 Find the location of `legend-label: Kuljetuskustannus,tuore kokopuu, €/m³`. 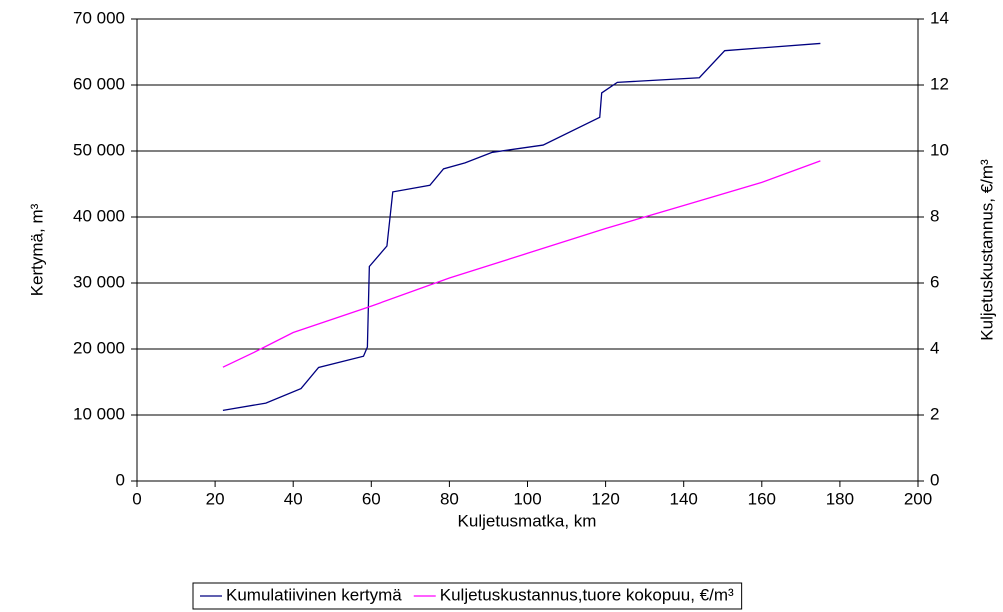

legend-label: Kuljetuskustannus,tuore kokopuu, €/m³ is located at coordinates (587, 594).